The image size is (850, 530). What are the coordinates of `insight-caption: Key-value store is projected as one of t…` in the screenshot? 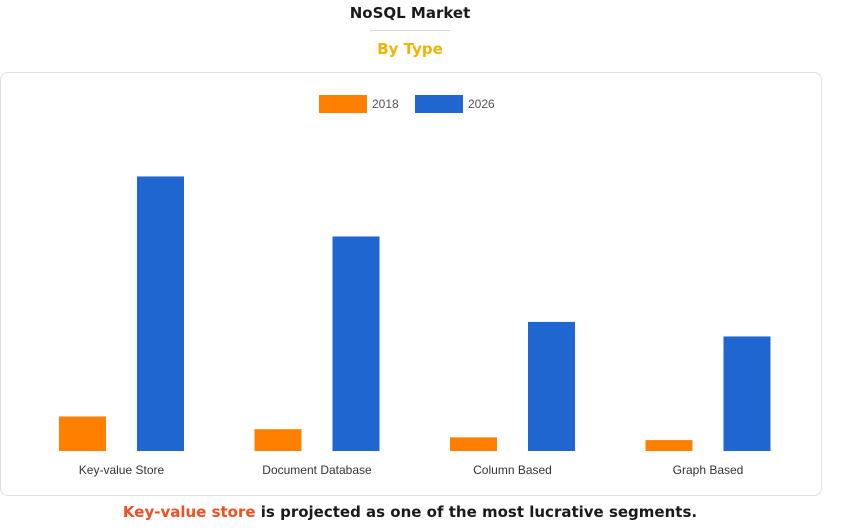 It's located at (410, 512).